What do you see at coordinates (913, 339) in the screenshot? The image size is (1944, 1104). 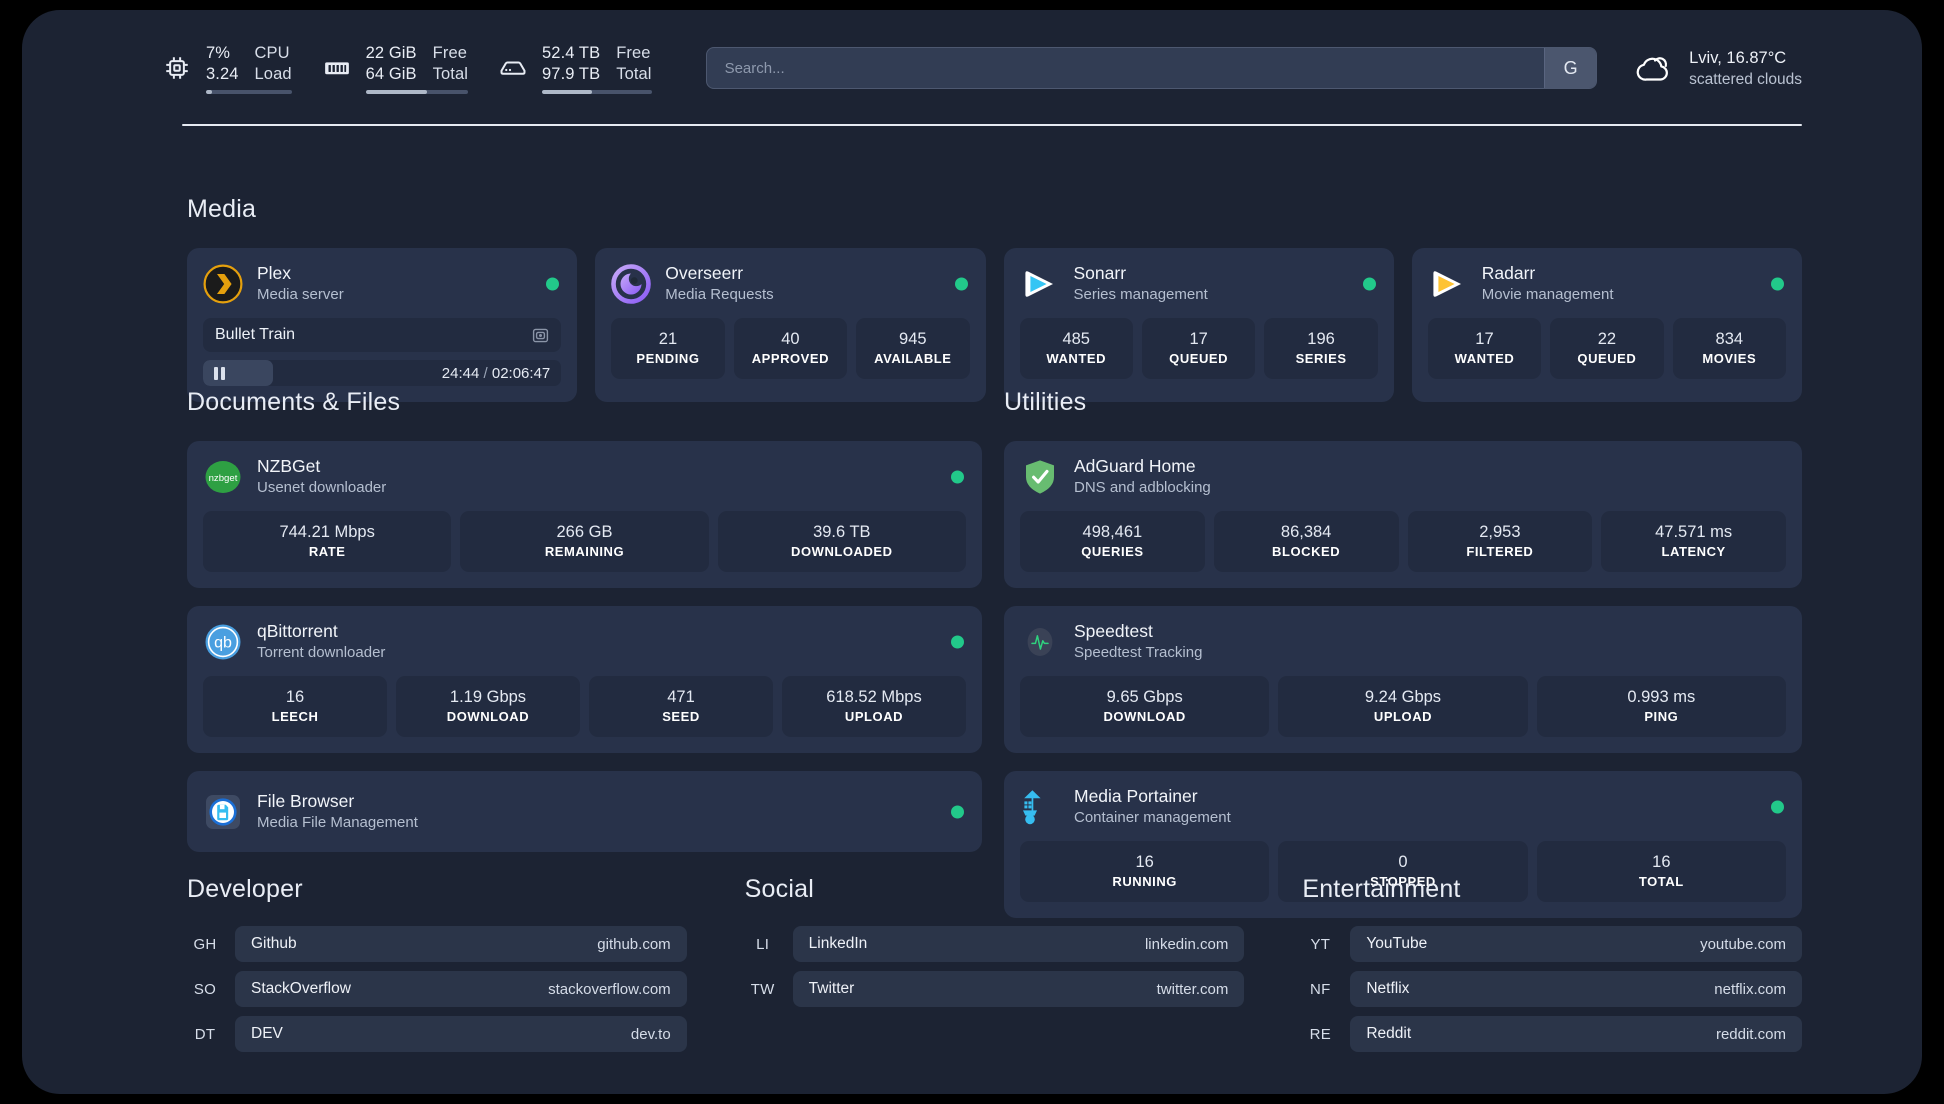 I see `stat-value: 945` at bounding box center [913, 339].